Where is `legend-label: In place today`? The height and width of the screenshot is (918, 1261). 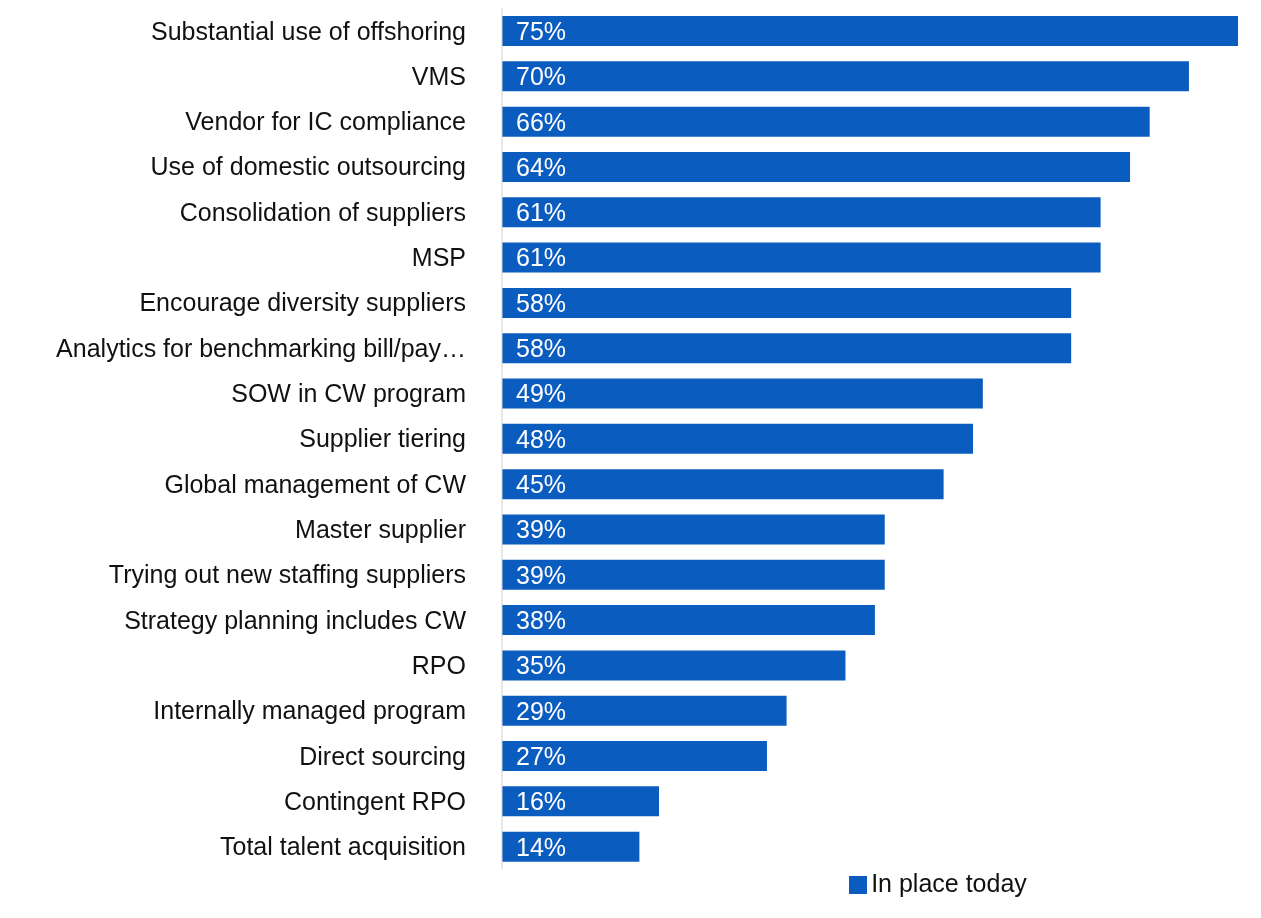
legend-label: In place today is located at coordinates (949, 883).